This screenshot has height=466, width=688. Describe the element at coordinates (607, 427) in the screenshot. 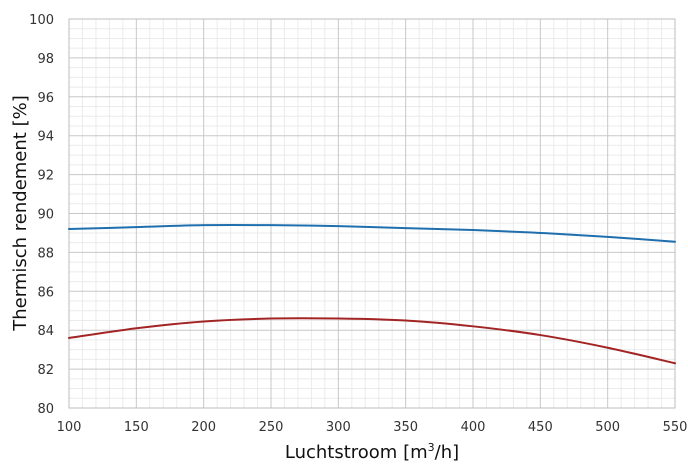

I see `x-tick-label: 500` at that location.